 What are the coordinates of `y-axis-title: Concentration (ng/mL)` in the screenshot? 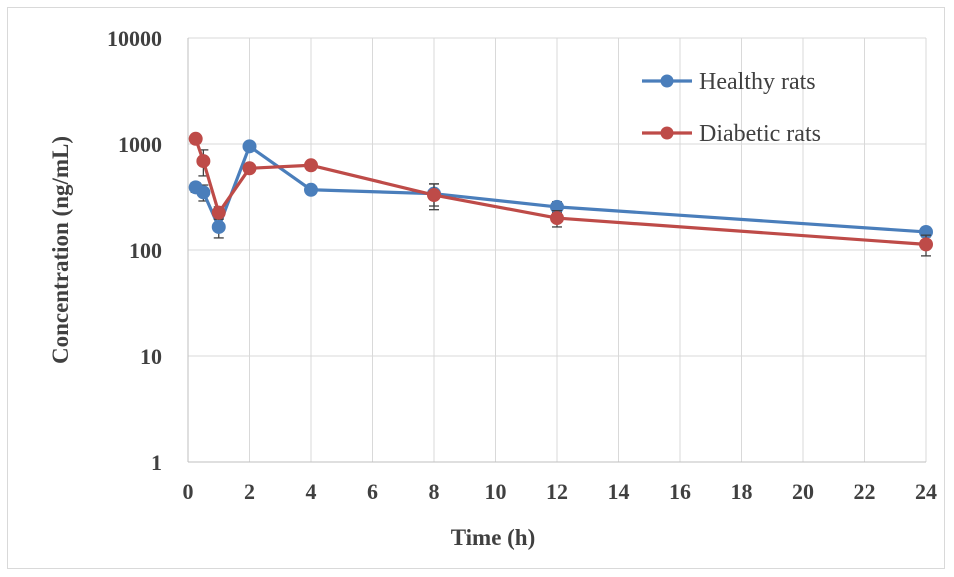 It's located at (60, 250).